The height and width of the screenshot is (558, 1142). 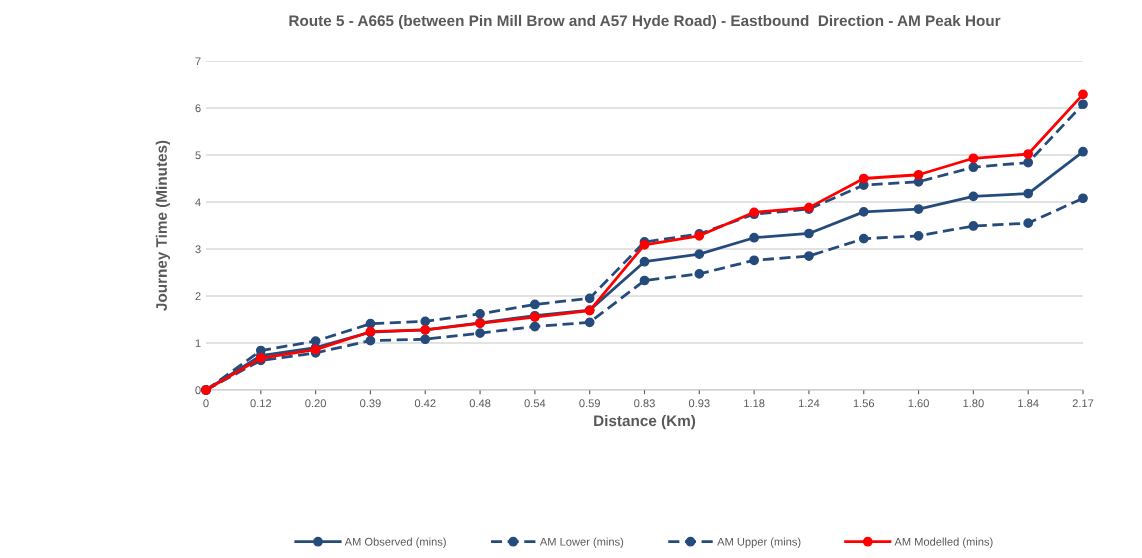 I want to click on x-tick-label: 1.56, so click(x=864, y=403).